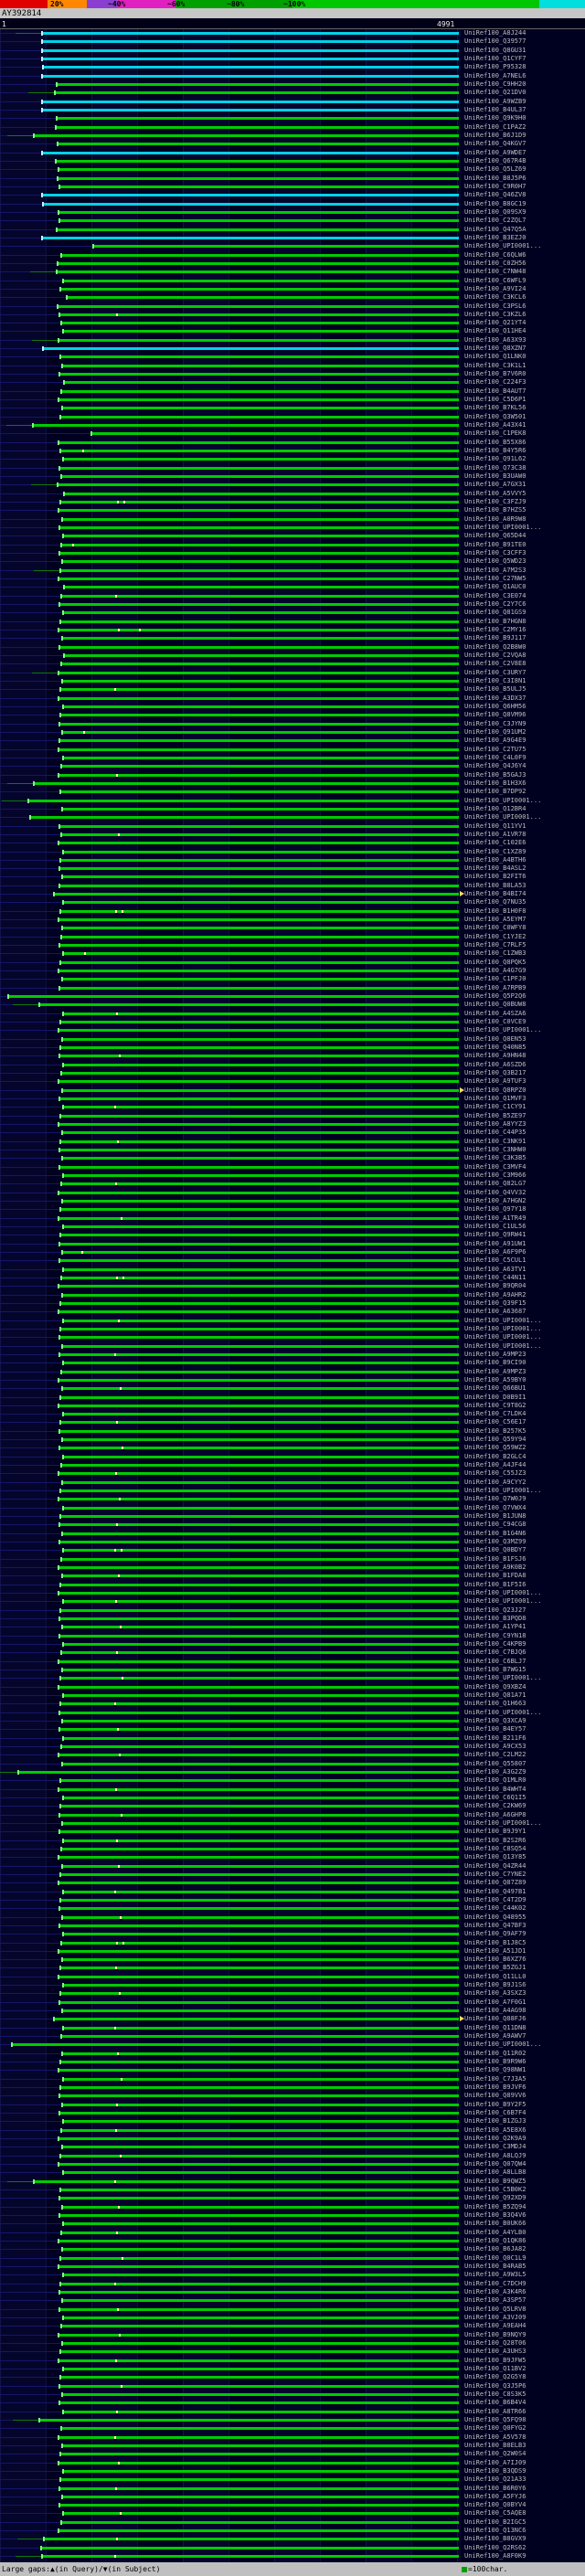  Describe the element at coordinates (495, 928) in the screenshot. I see `hit-label: UniRef100_C0WFY8` at that location.